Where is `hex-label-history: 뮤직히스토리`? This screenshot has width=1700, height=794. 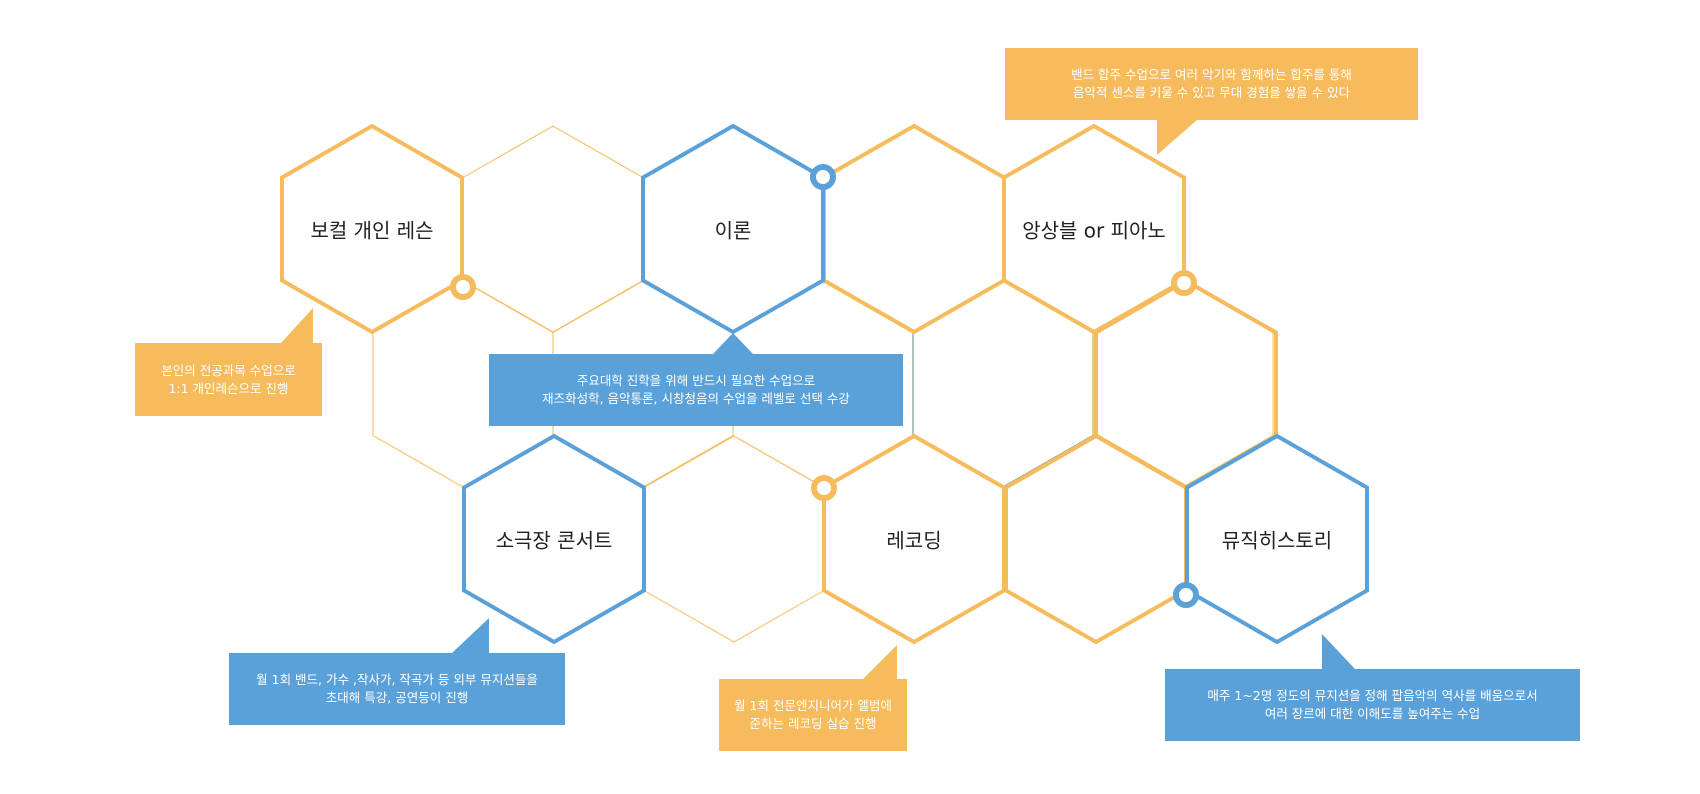
hex-label-history: 뮤직히스토리 is located at coordinates (1277, 540).